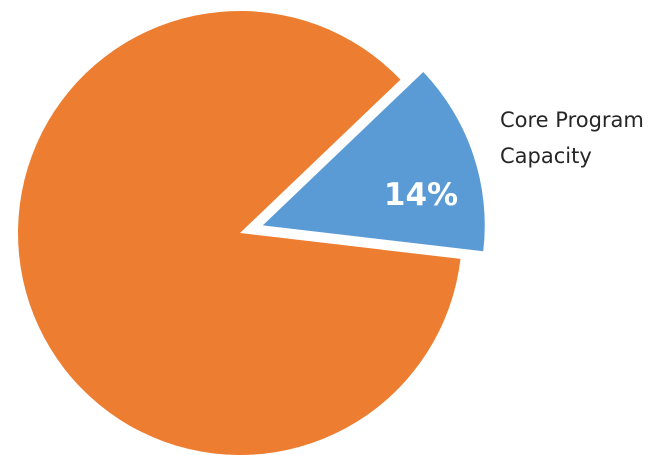 The image size is (667, 455). Describe the element at coordinates (373, 162) in the screenshot. I see `pie-slice-core-program-capacity` at that location.